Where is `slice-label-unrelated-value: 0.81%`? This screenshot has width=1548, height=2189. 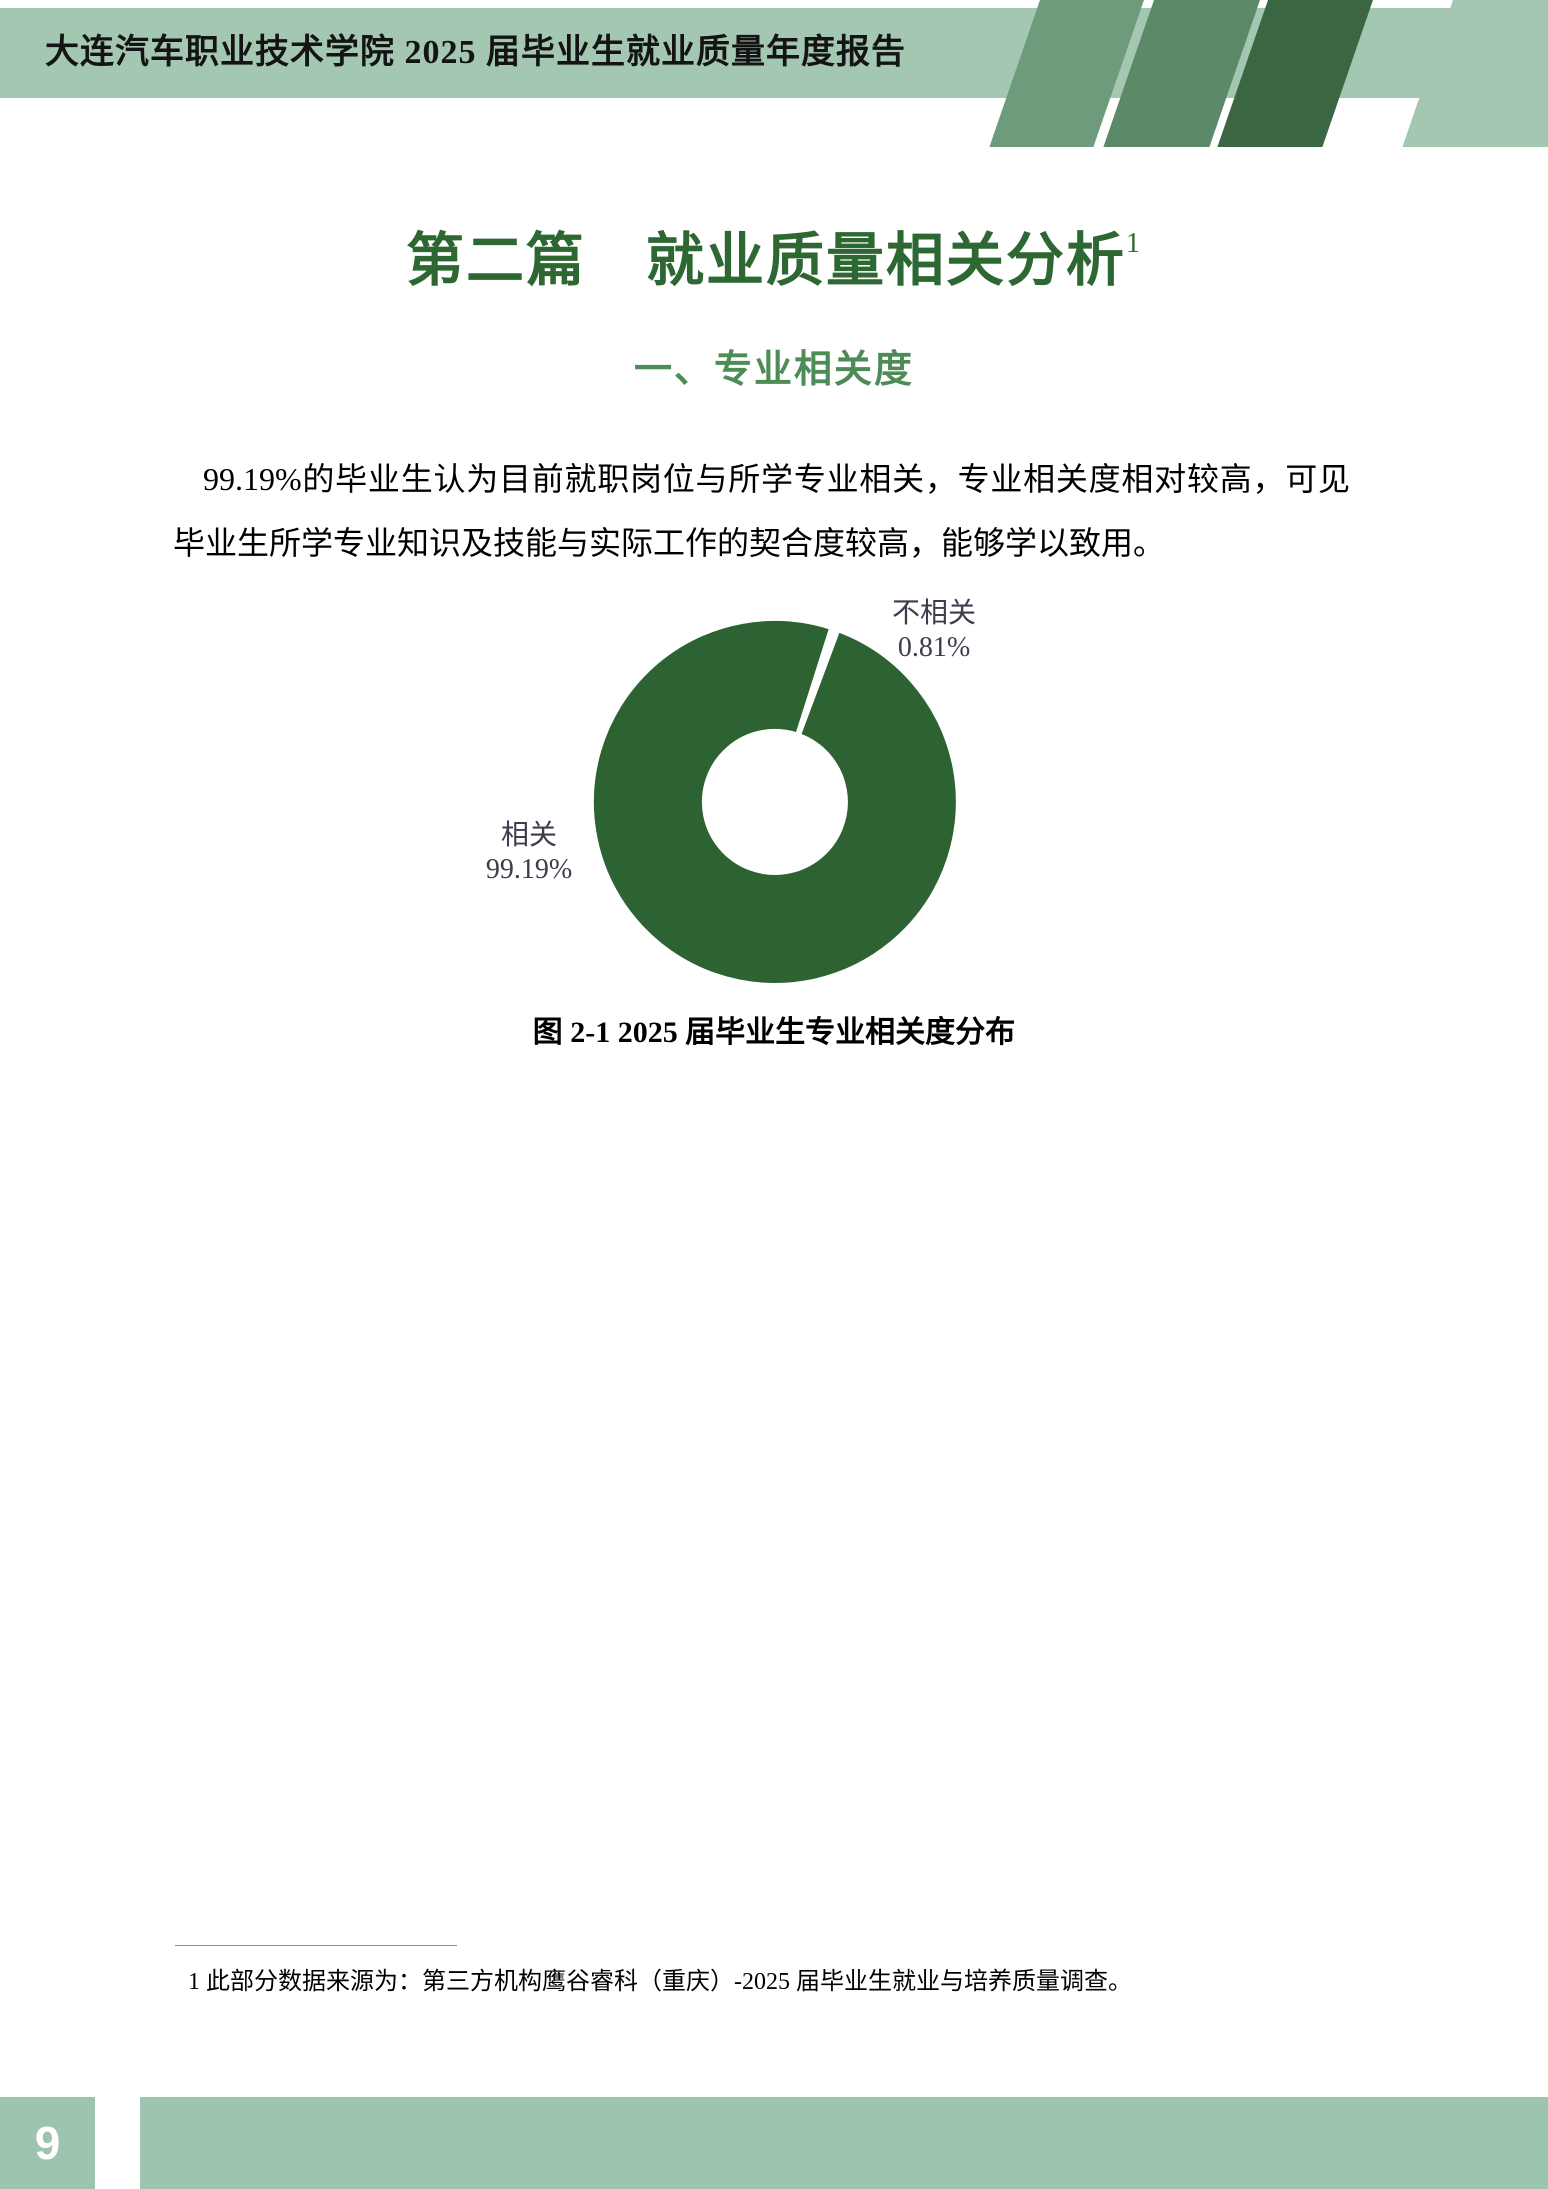
slice-label-unrelated-value: 0.81% is located at coordinates (934, 647).